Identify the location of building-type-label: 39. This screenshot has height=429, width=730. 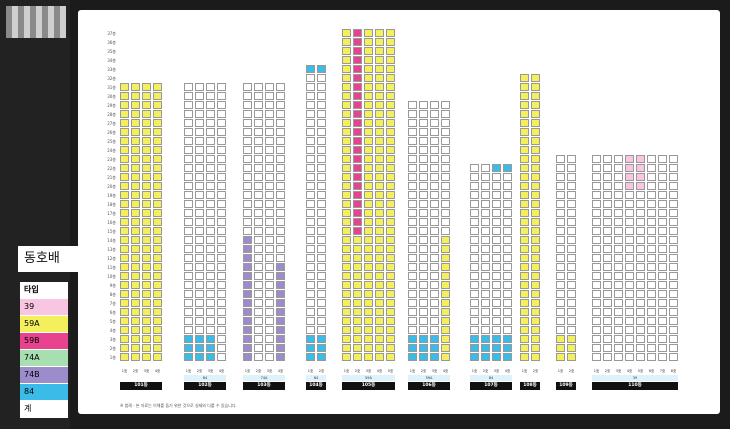
(635, 378).